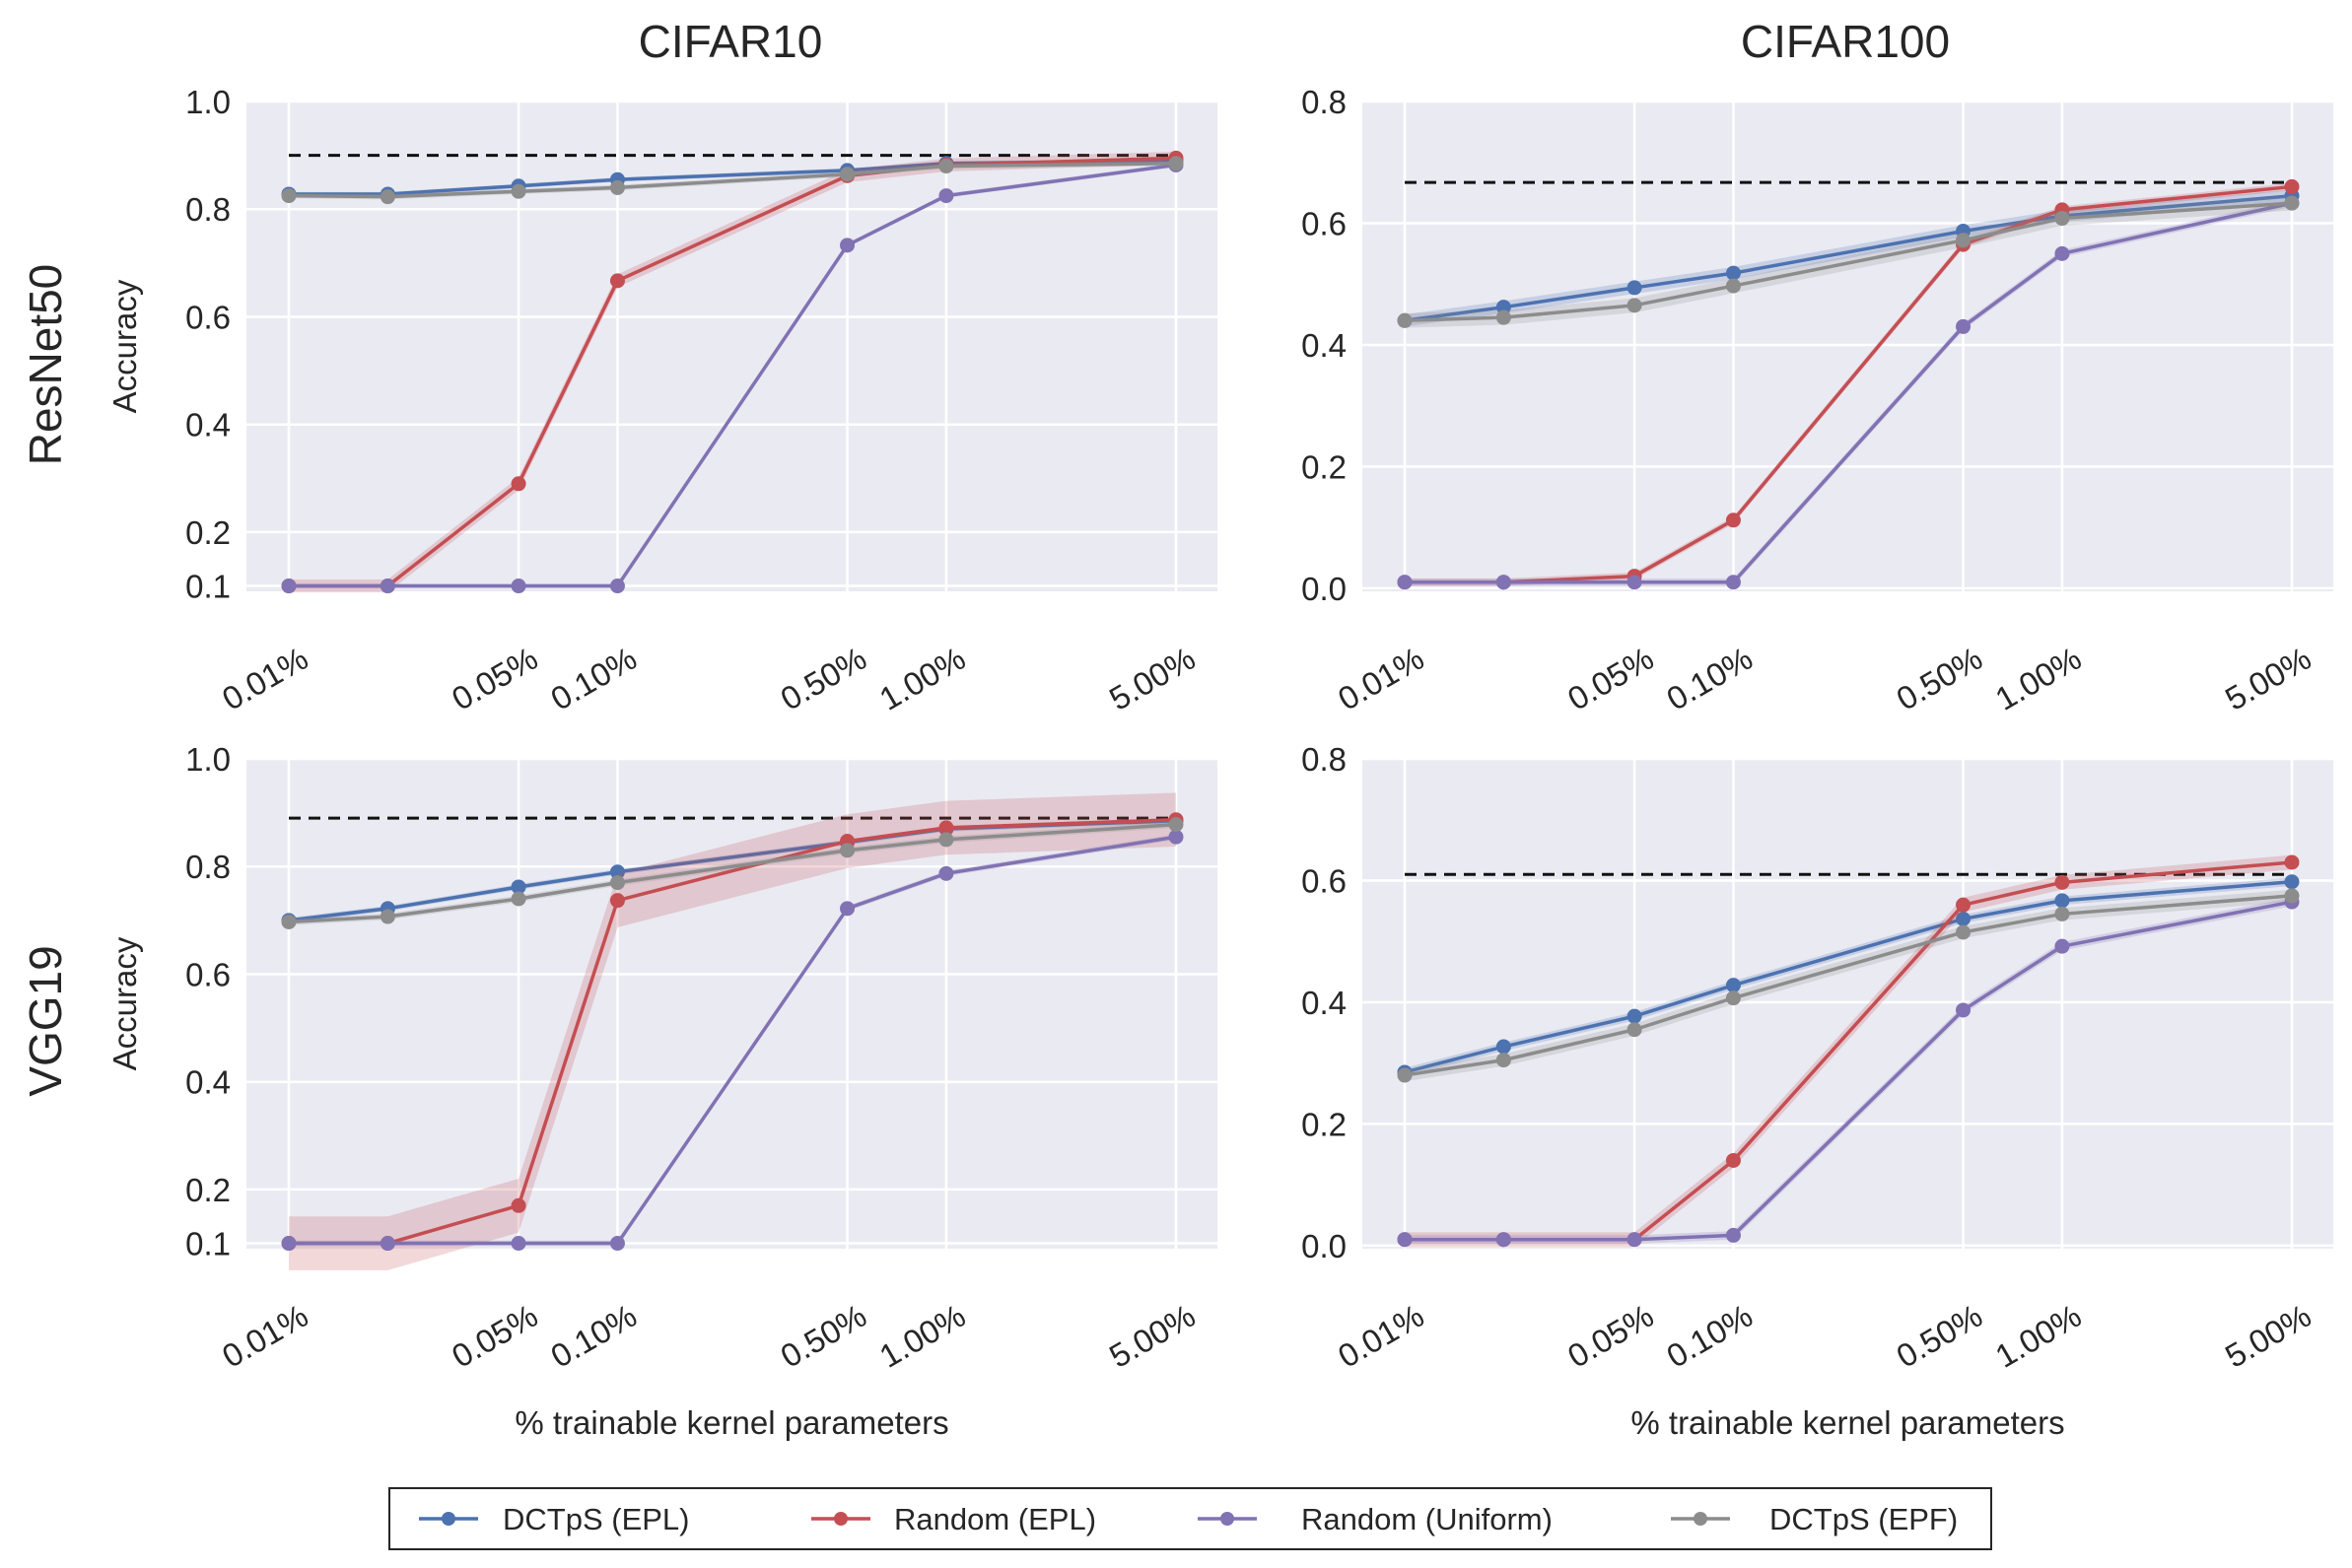 This screenshot has height=1568, width=2352. Describe the element at coordinates (841, 1519) in the screenshot. I see `legend-marker-random-epl` at that location.